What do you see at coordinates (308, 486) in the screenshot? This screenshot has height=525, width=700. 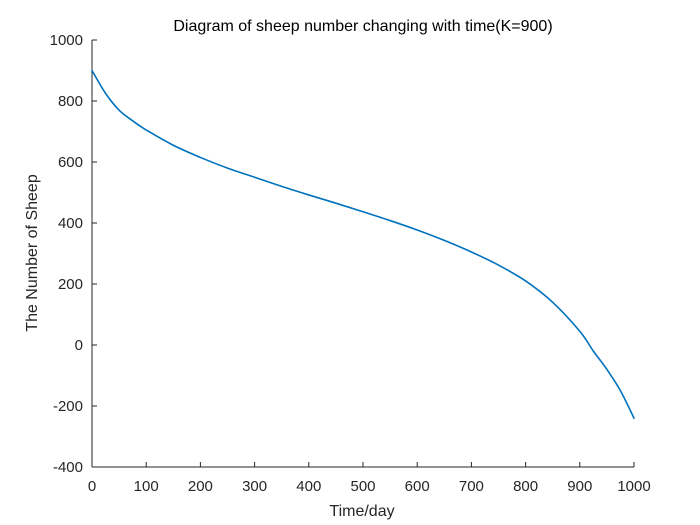 I see `x-tick-label: 400` at bounding box center [308, 486].